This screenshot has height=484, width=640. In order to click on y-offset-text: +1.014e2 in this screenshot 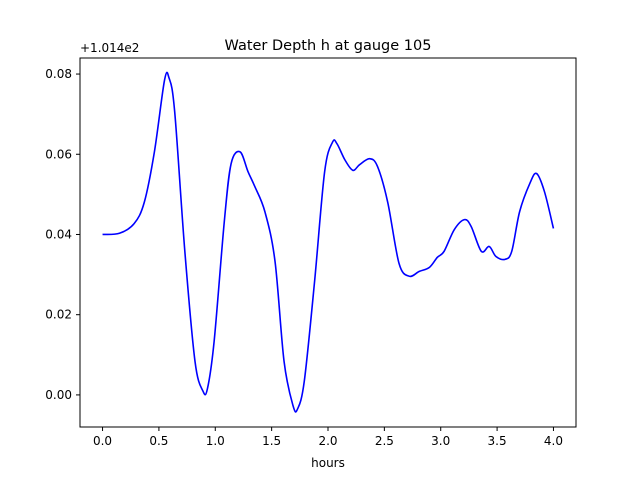, I will do `click(109, 48)`.